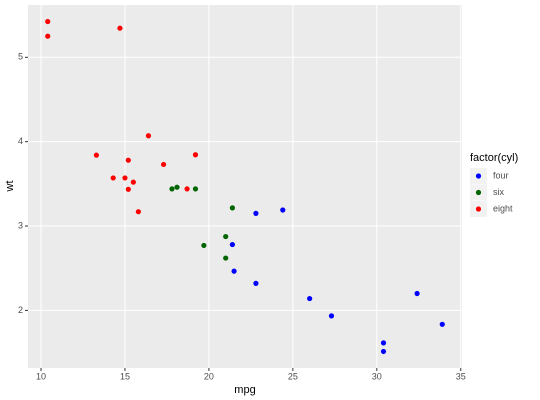 This screenshot has width=540, height=400. I want to click on y-tick-label: 2, so click(20, 310).